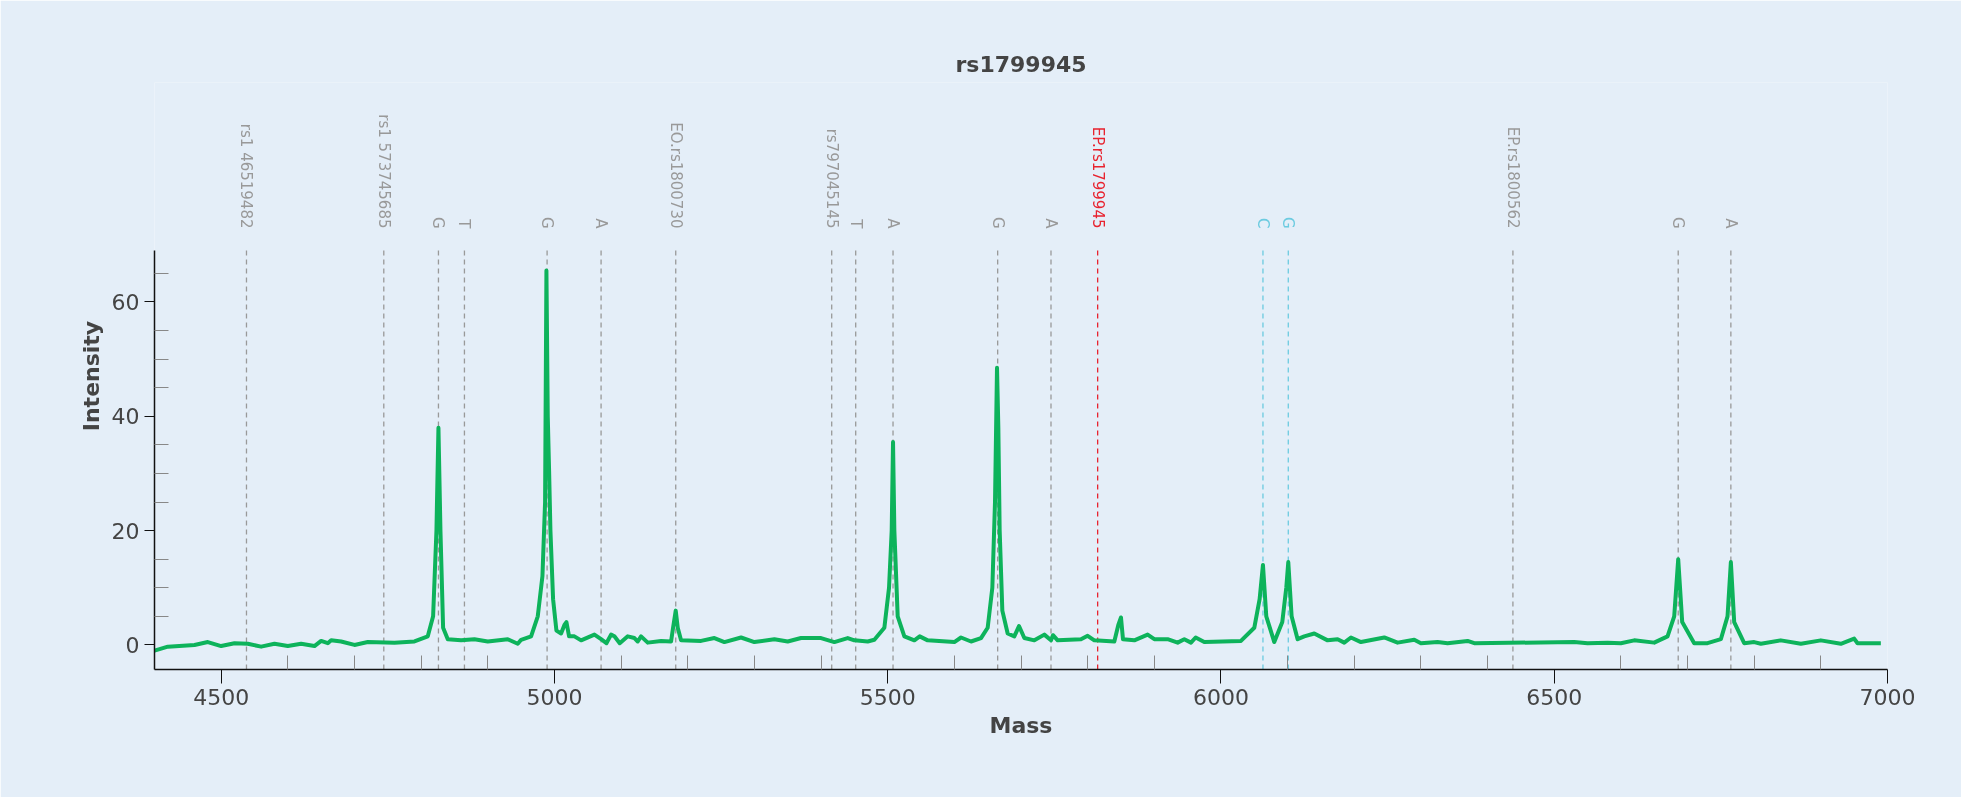  Describe the element at coordinates (1097, 177) in the screenshot. I see `ref-line-label: EP.rs1799945` at that location.